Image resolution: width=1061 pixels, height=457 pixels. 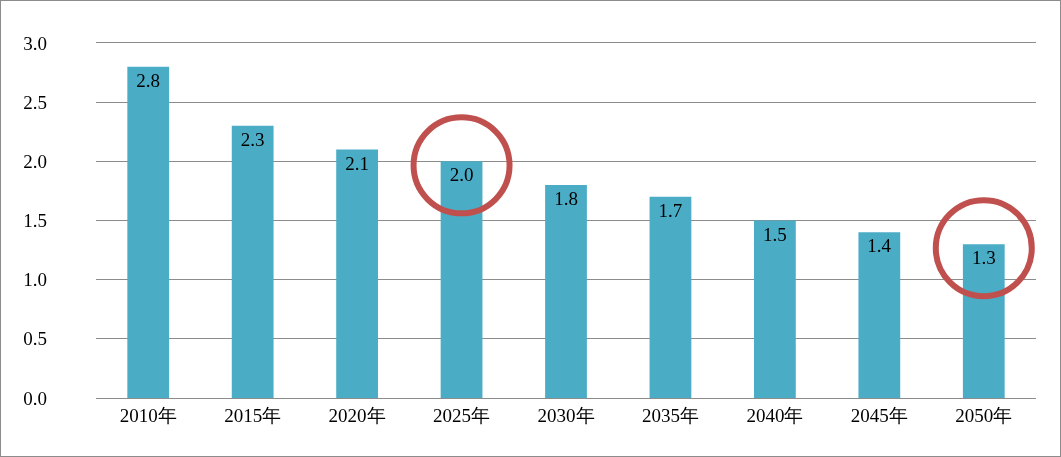 I want to click on x-tick-label: 2045年, so click(x=879, y=415).